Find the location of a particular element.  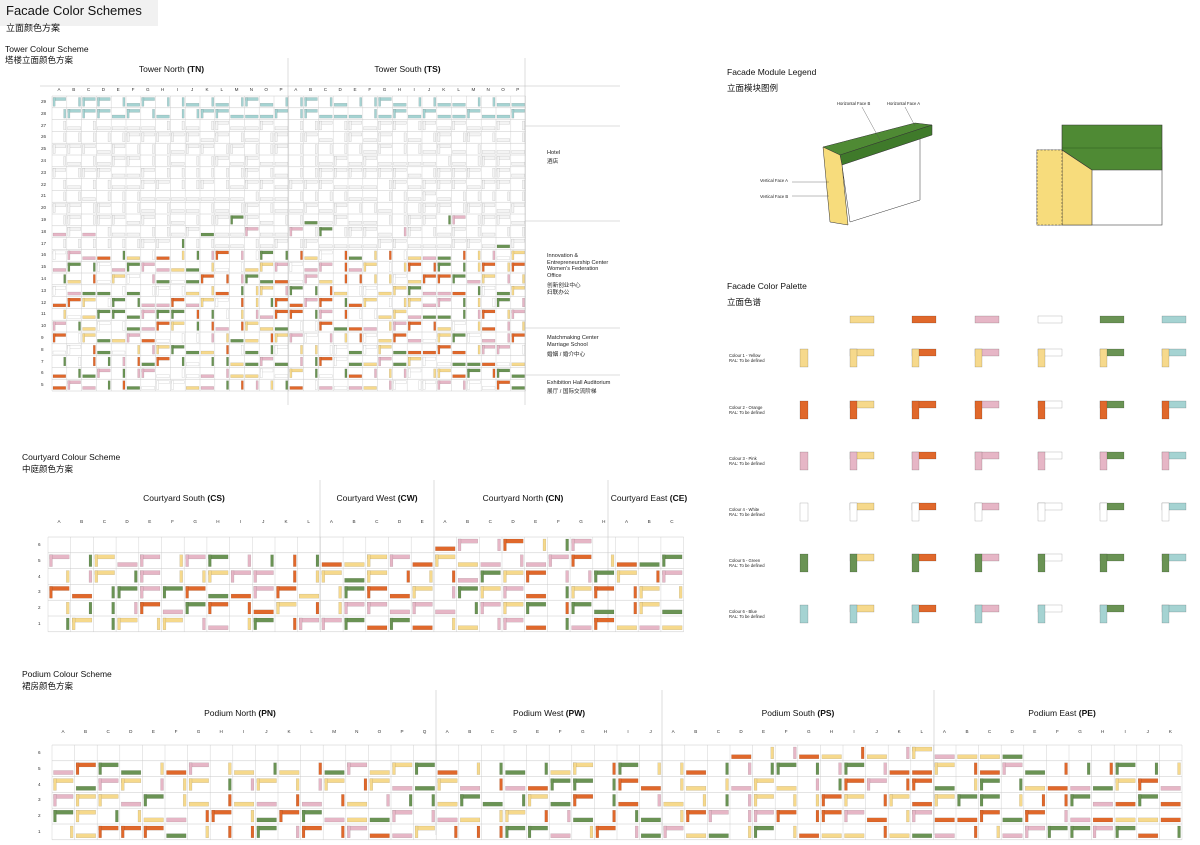

podium-col-letter: E is located at coordinates (538, 731).